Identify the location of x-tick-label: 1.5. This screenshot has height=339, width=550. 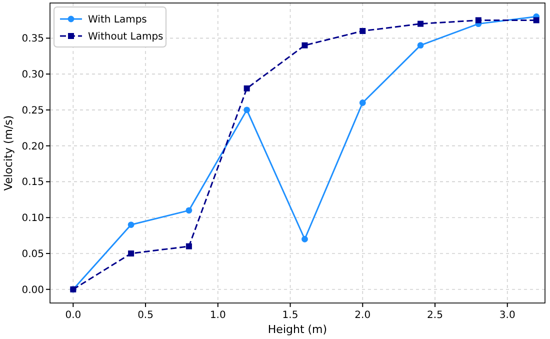
(290, 315).